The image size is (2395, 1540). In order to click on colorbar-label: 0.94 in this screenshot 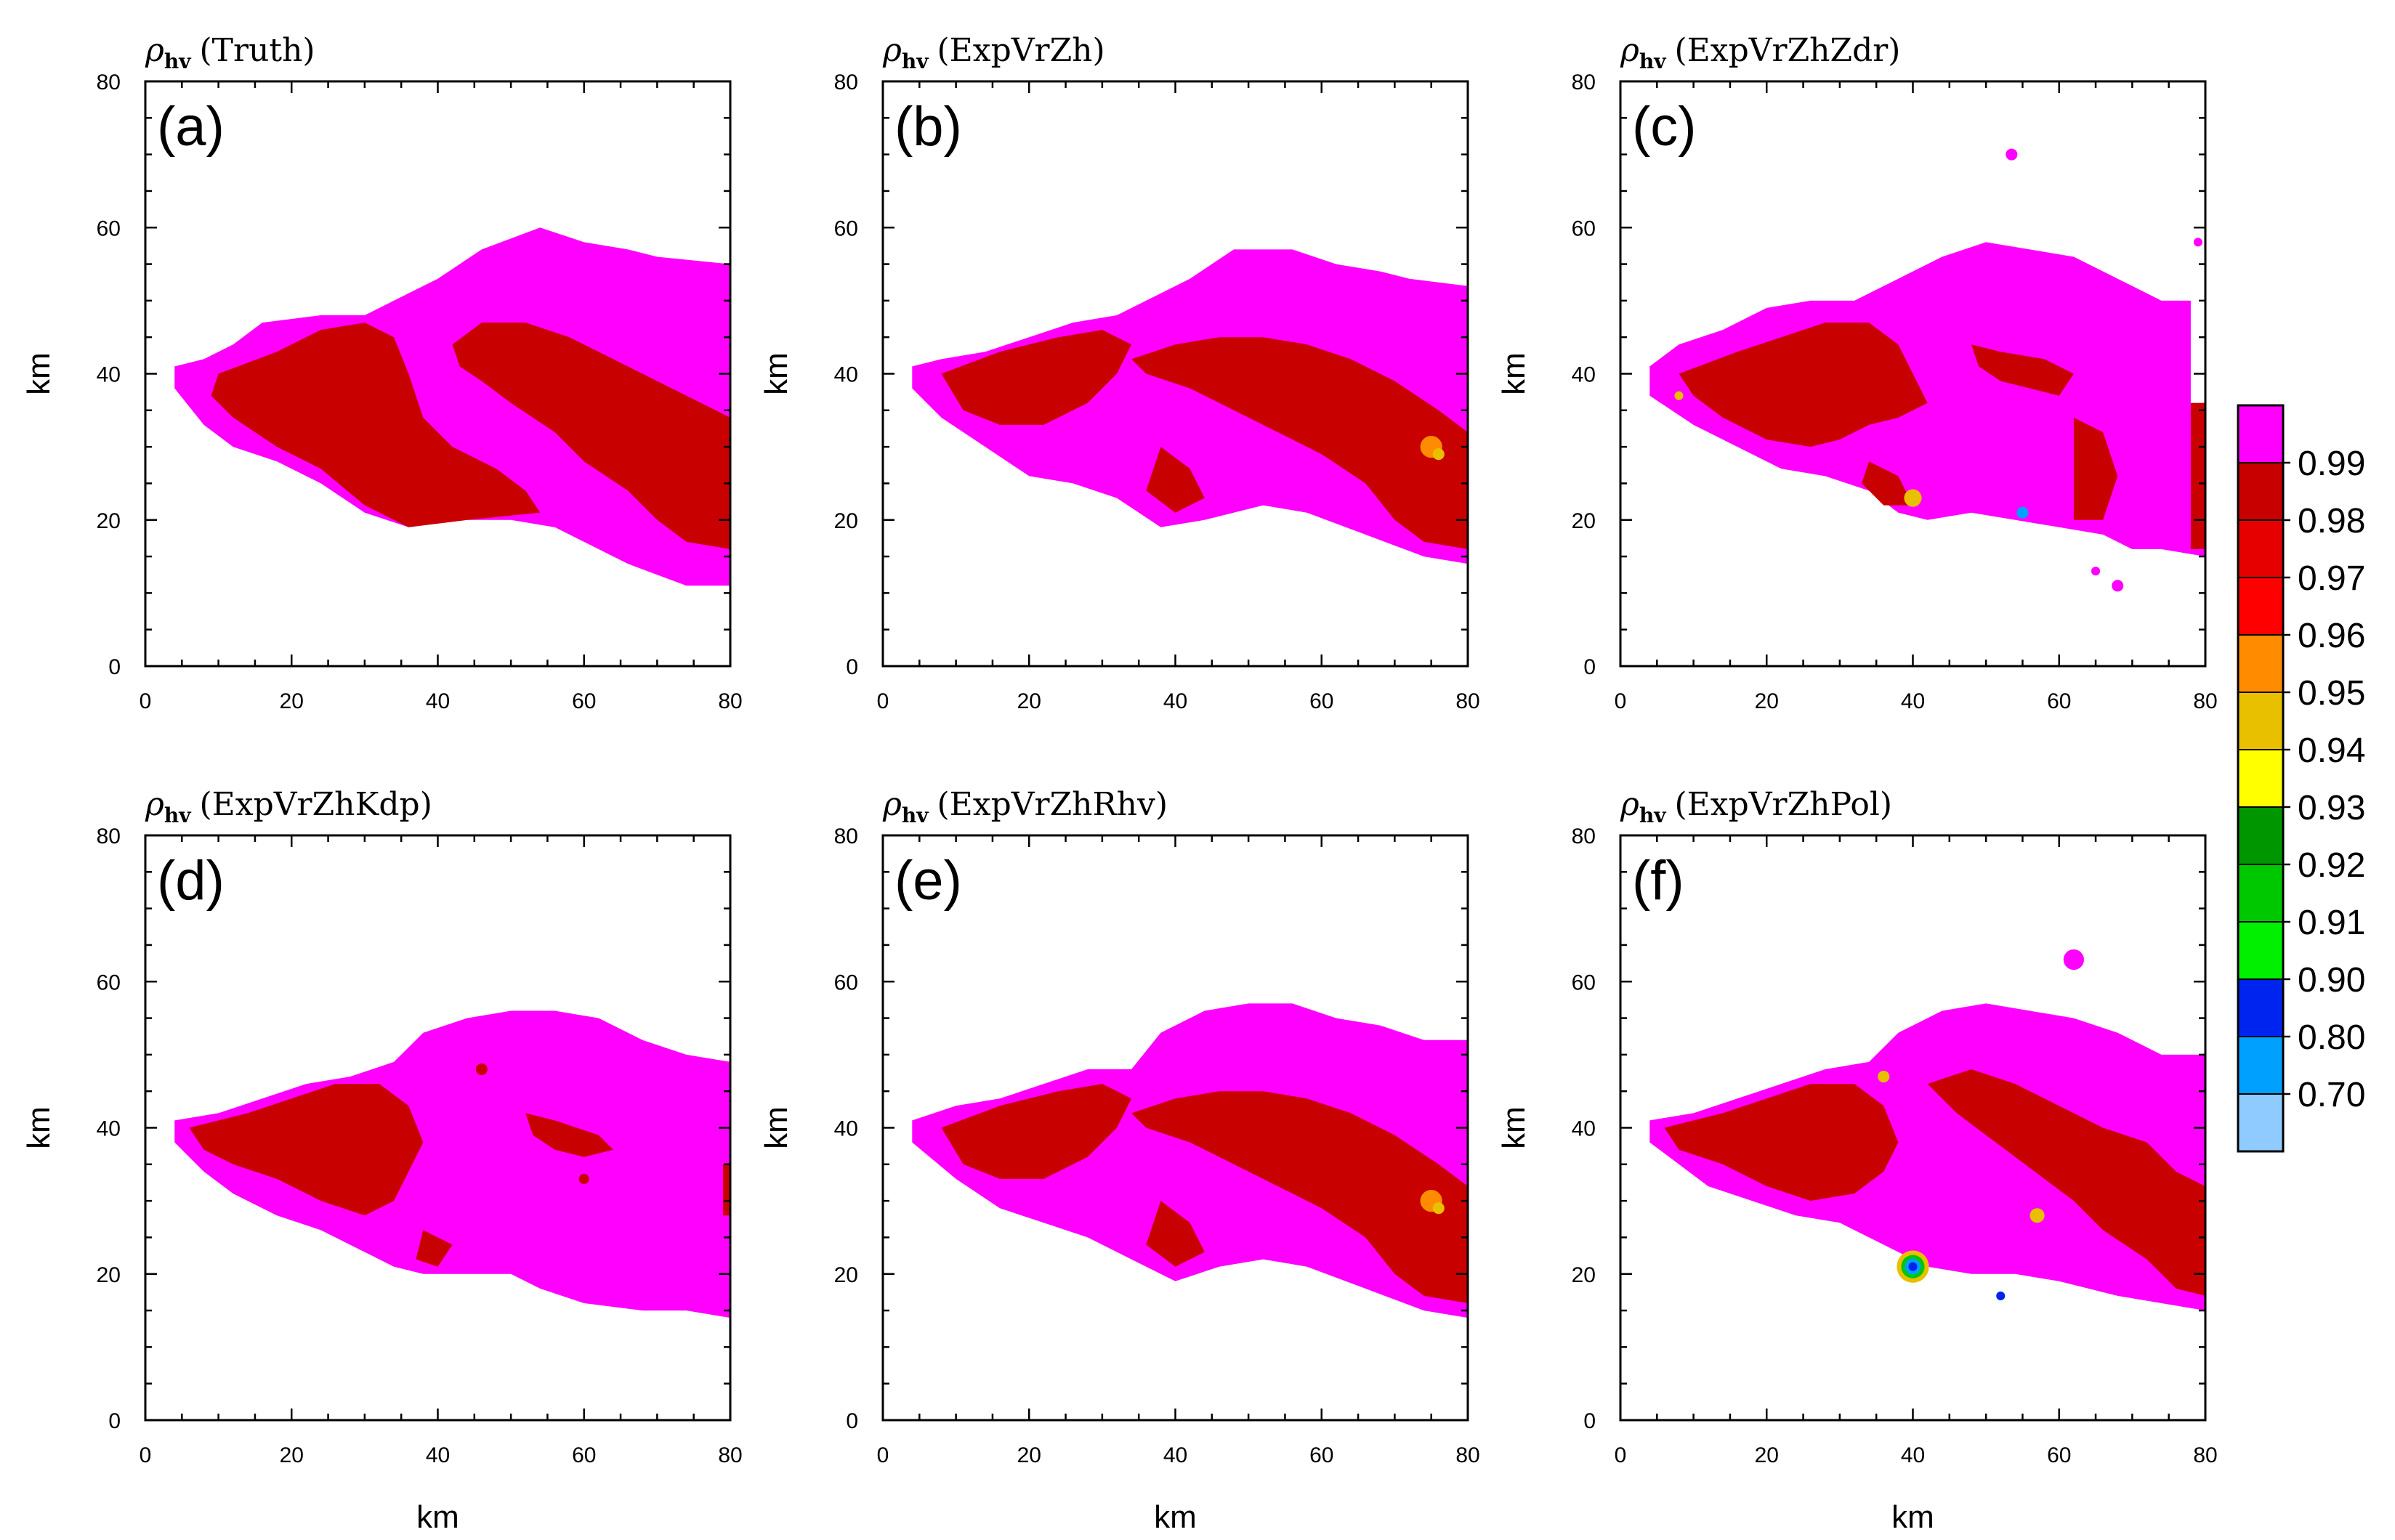, I will do `click(2331, 751)`.